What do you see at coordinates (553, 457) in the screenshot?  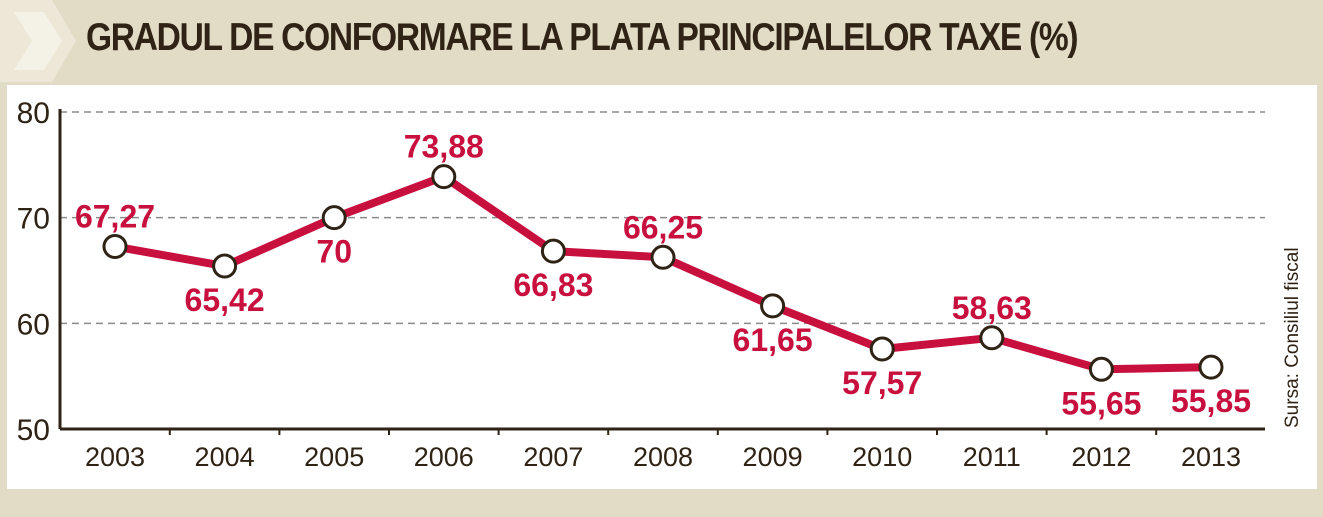 I see `x-tick-label: 2007` at bounding box center [553, 457].